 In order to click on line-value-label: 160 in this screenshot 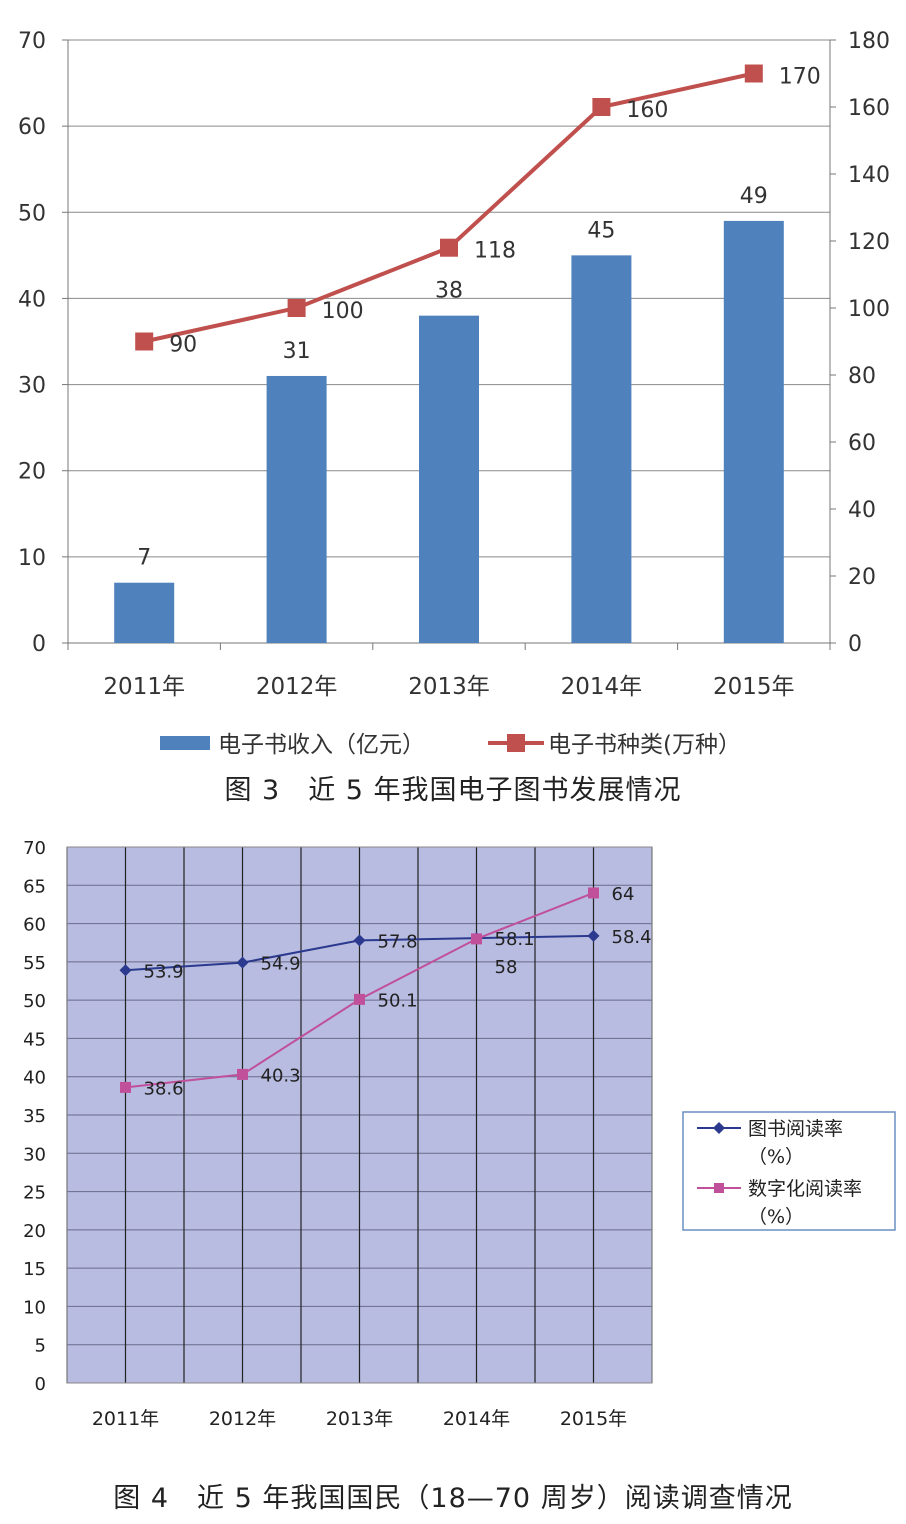, I will do `click(647, 110)`.